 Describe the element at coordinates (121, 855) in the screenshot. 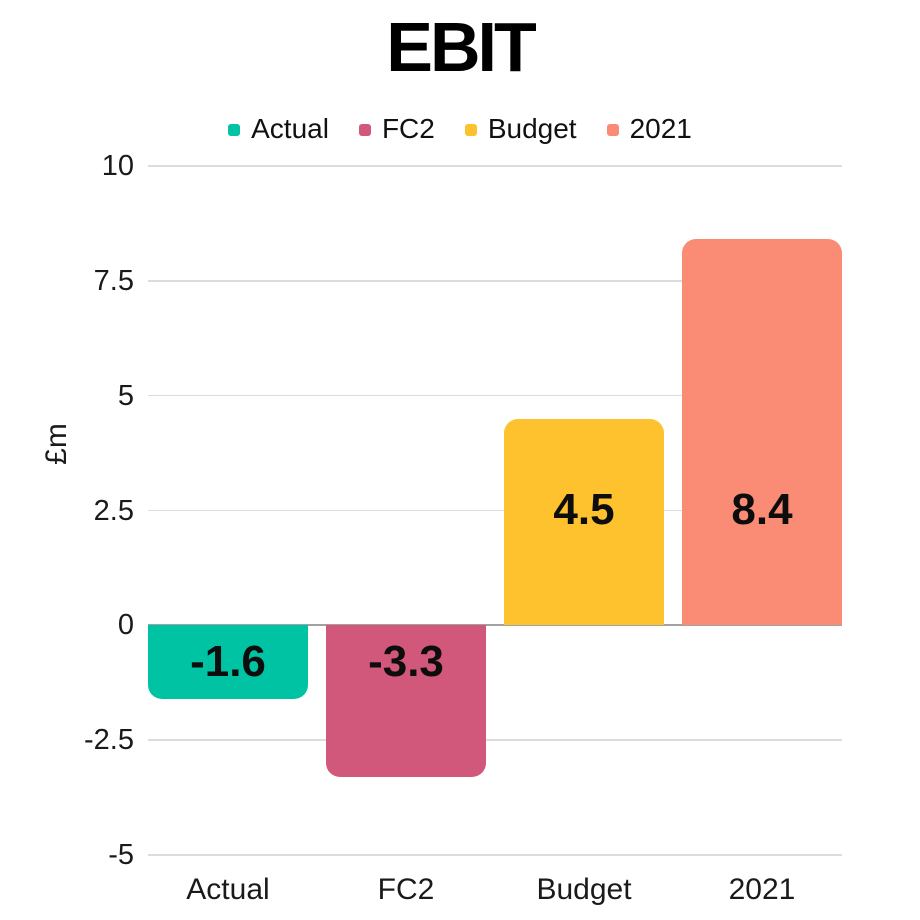

I see `y-tick-label: -5` at that location.